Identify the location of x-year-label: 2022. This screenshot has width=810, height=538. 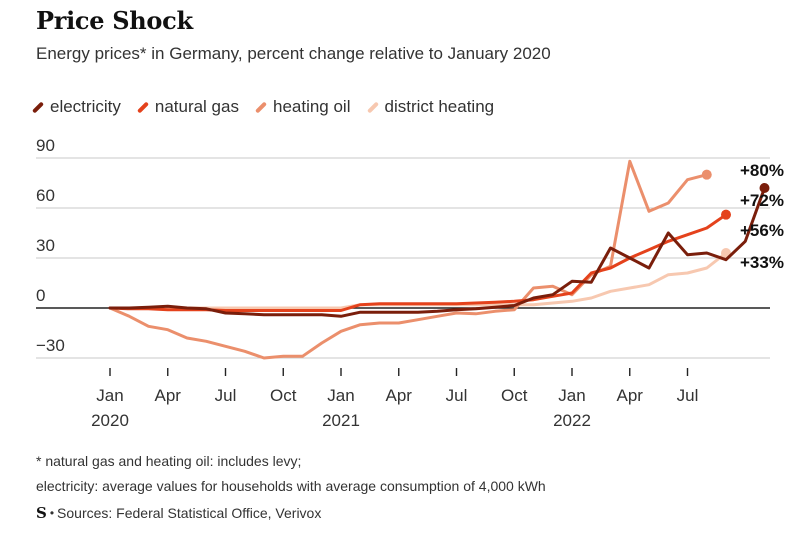
(572, 420).